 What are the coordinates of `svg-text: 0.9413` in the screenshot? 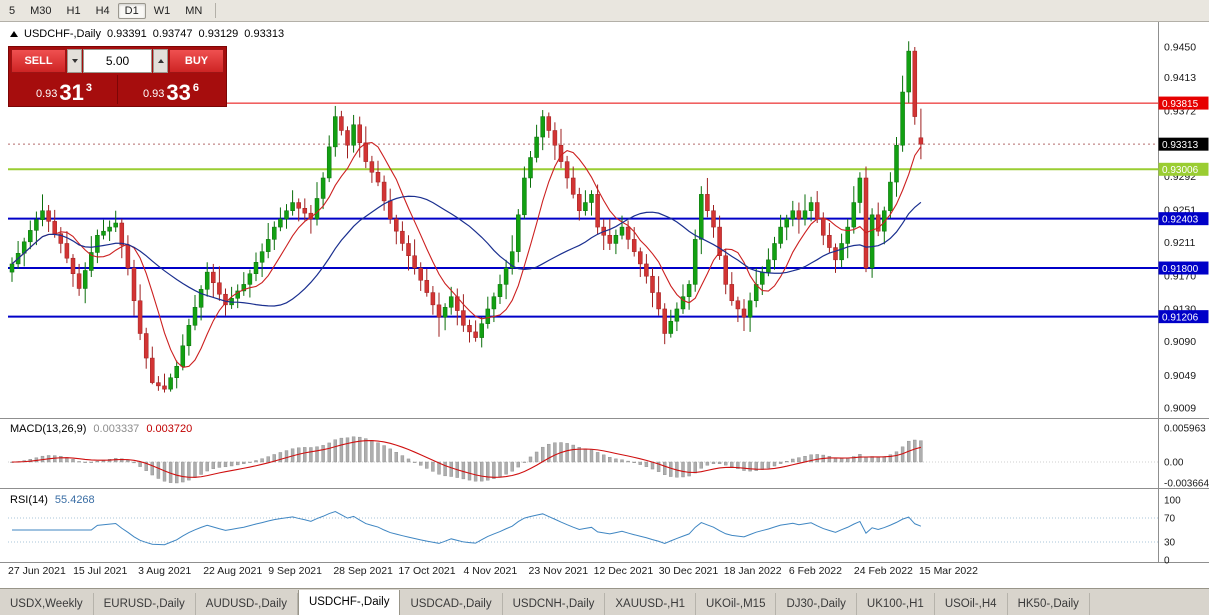 It's located at (1180, 78).